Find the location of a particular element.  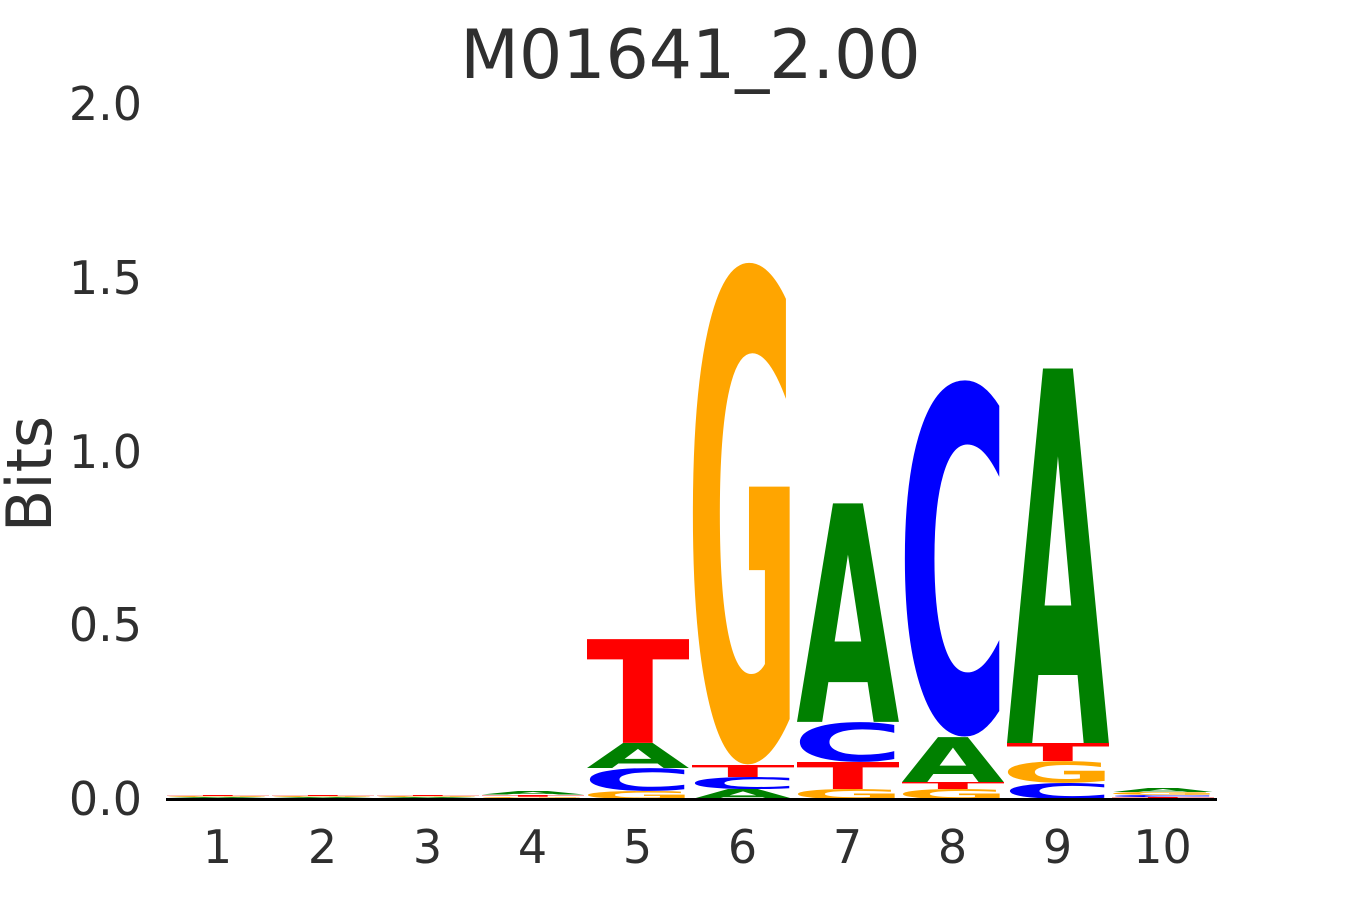

x-tick-label: 3 is located at coordinates (427, 847).